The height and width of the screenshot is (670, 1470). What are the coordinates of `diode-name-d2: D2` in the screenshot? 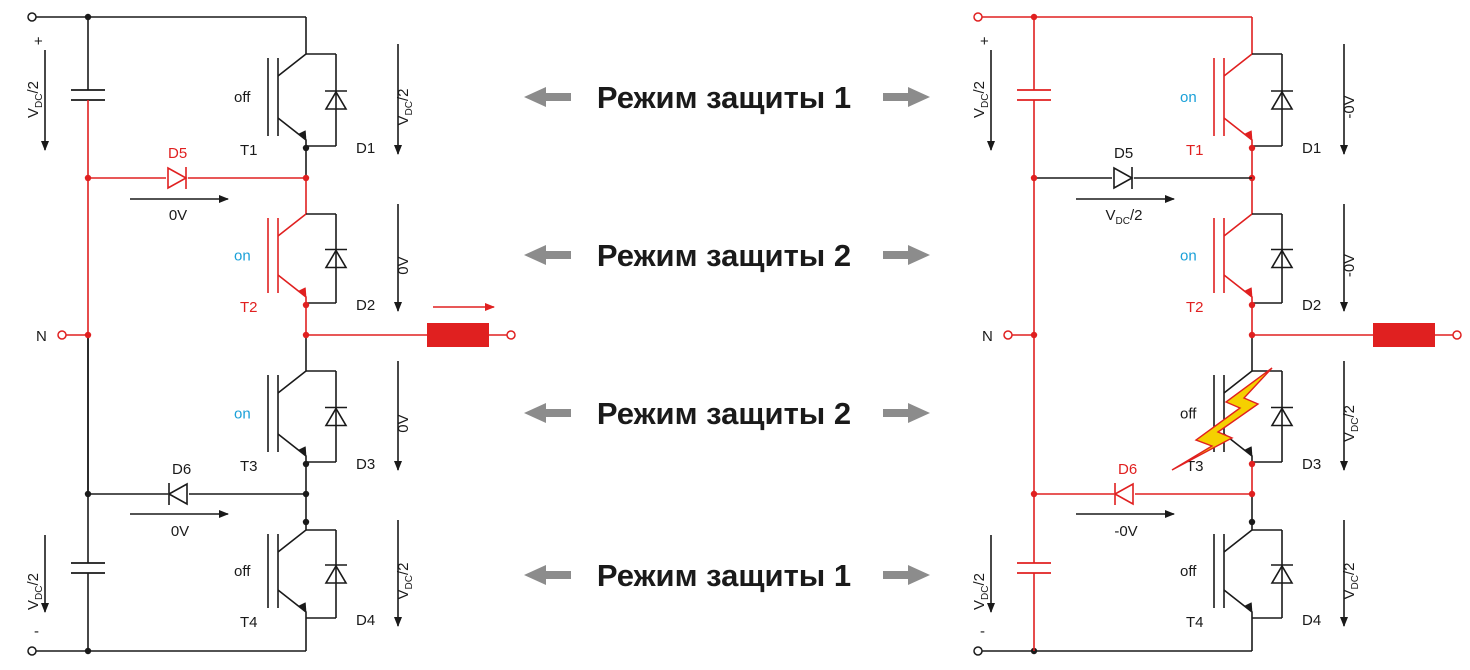 It's located at (1311, 305).